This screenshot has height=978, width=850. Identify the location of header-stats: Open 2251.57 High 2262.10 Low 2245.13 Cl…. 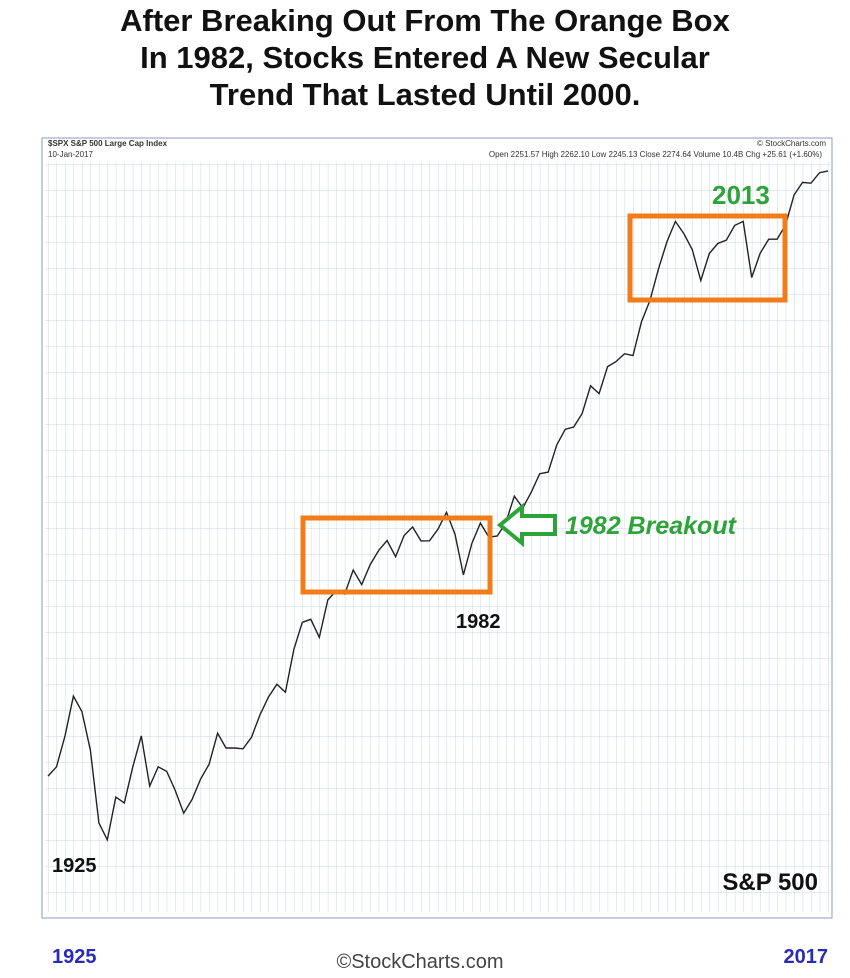
(655, 154).